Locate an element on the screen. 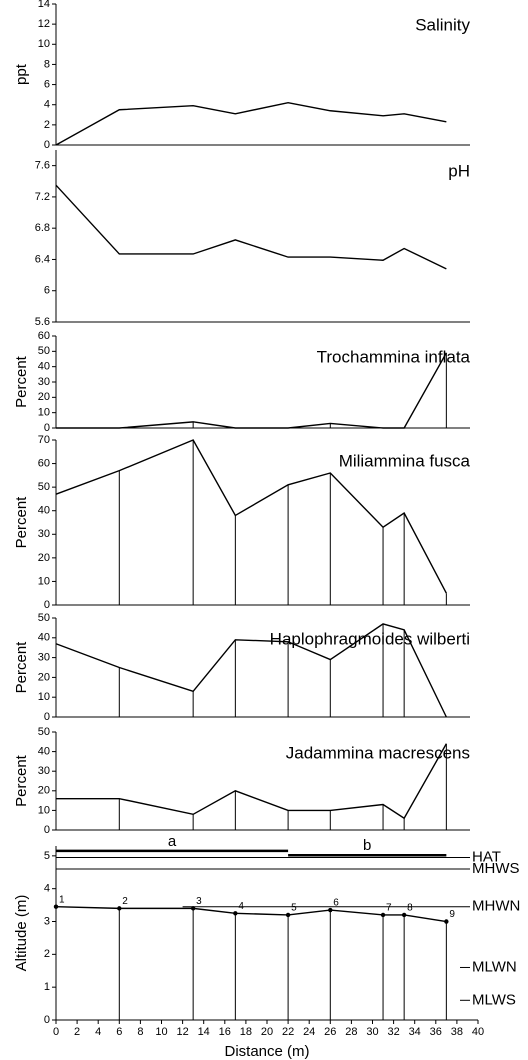  x-tick-label: 8 is located at coordinates (140, 1032).